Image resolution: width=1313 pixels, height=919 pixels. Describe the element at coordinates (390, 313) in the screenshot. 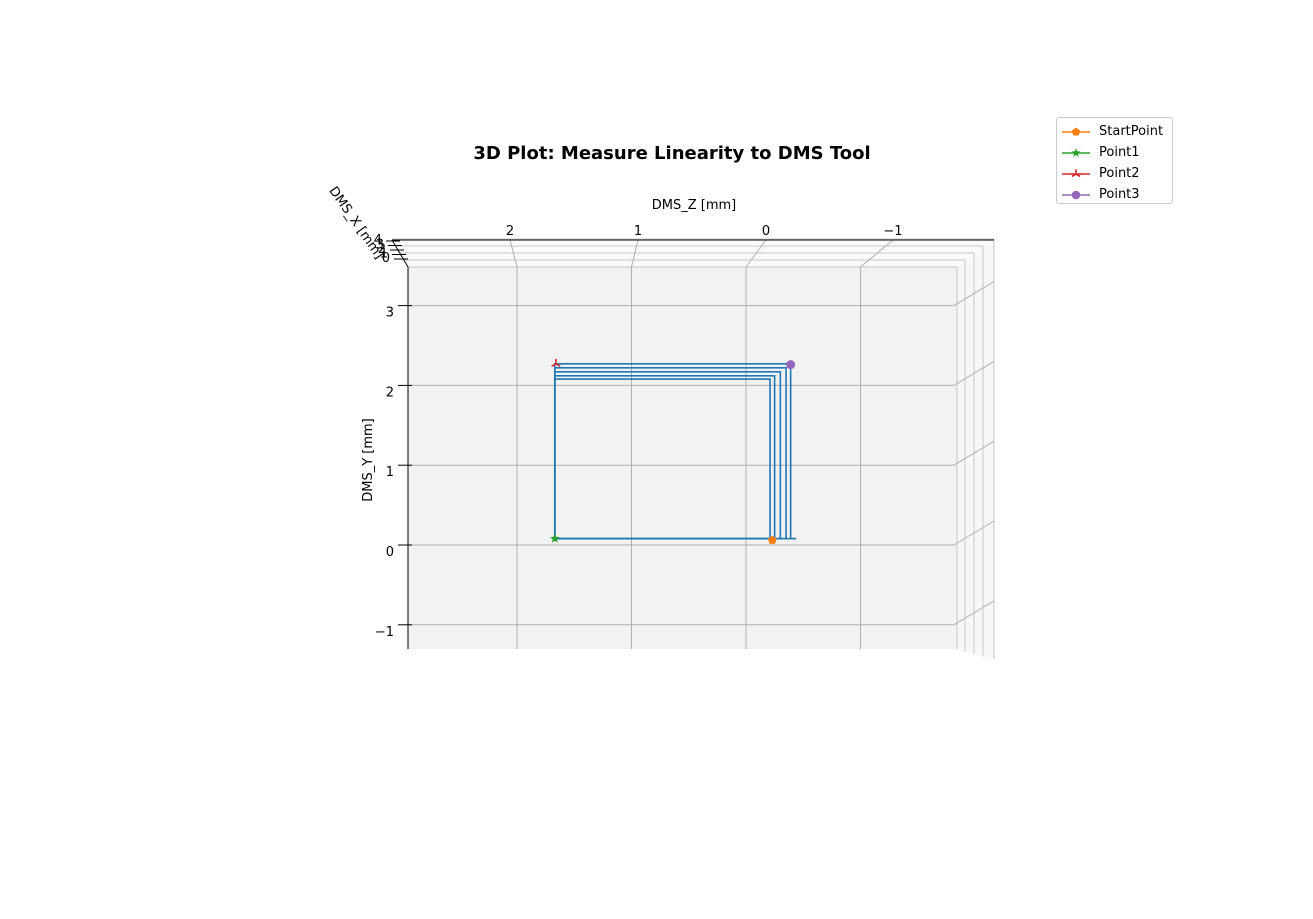

I see `y-tick-label: 3` at that location.